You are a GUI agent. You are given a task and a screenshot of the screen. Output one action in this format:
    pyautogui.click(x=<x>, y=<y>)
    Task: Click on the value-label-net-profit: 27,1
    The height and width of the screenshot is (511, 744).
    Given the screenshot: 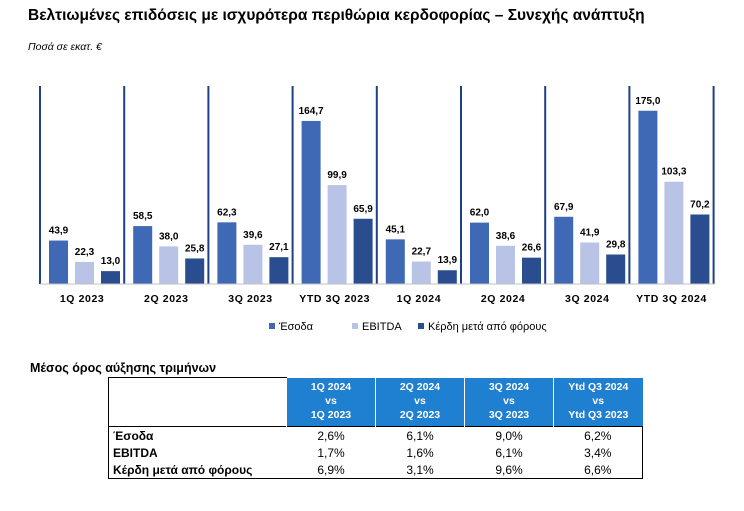 What is the action you would take?
    pyautogui.click(x=279, y=247)
    